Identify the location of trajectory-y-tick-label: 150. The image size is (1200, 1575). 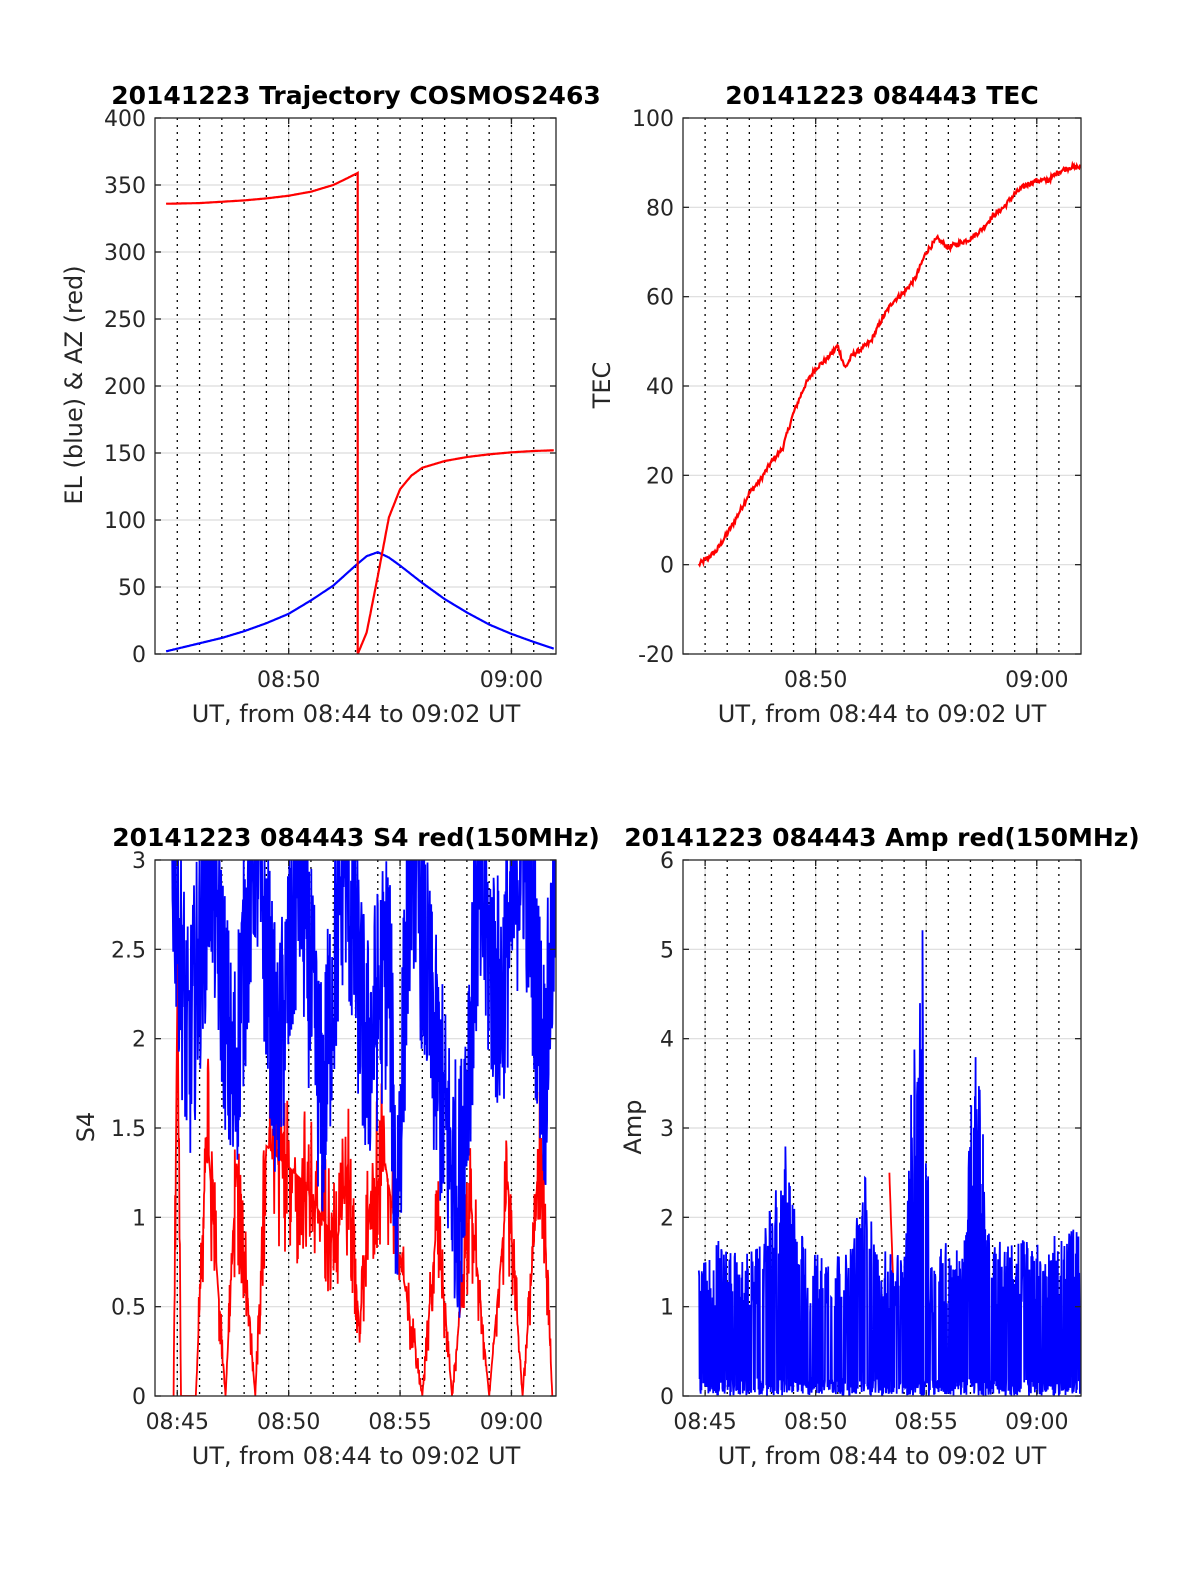
(125, 454).